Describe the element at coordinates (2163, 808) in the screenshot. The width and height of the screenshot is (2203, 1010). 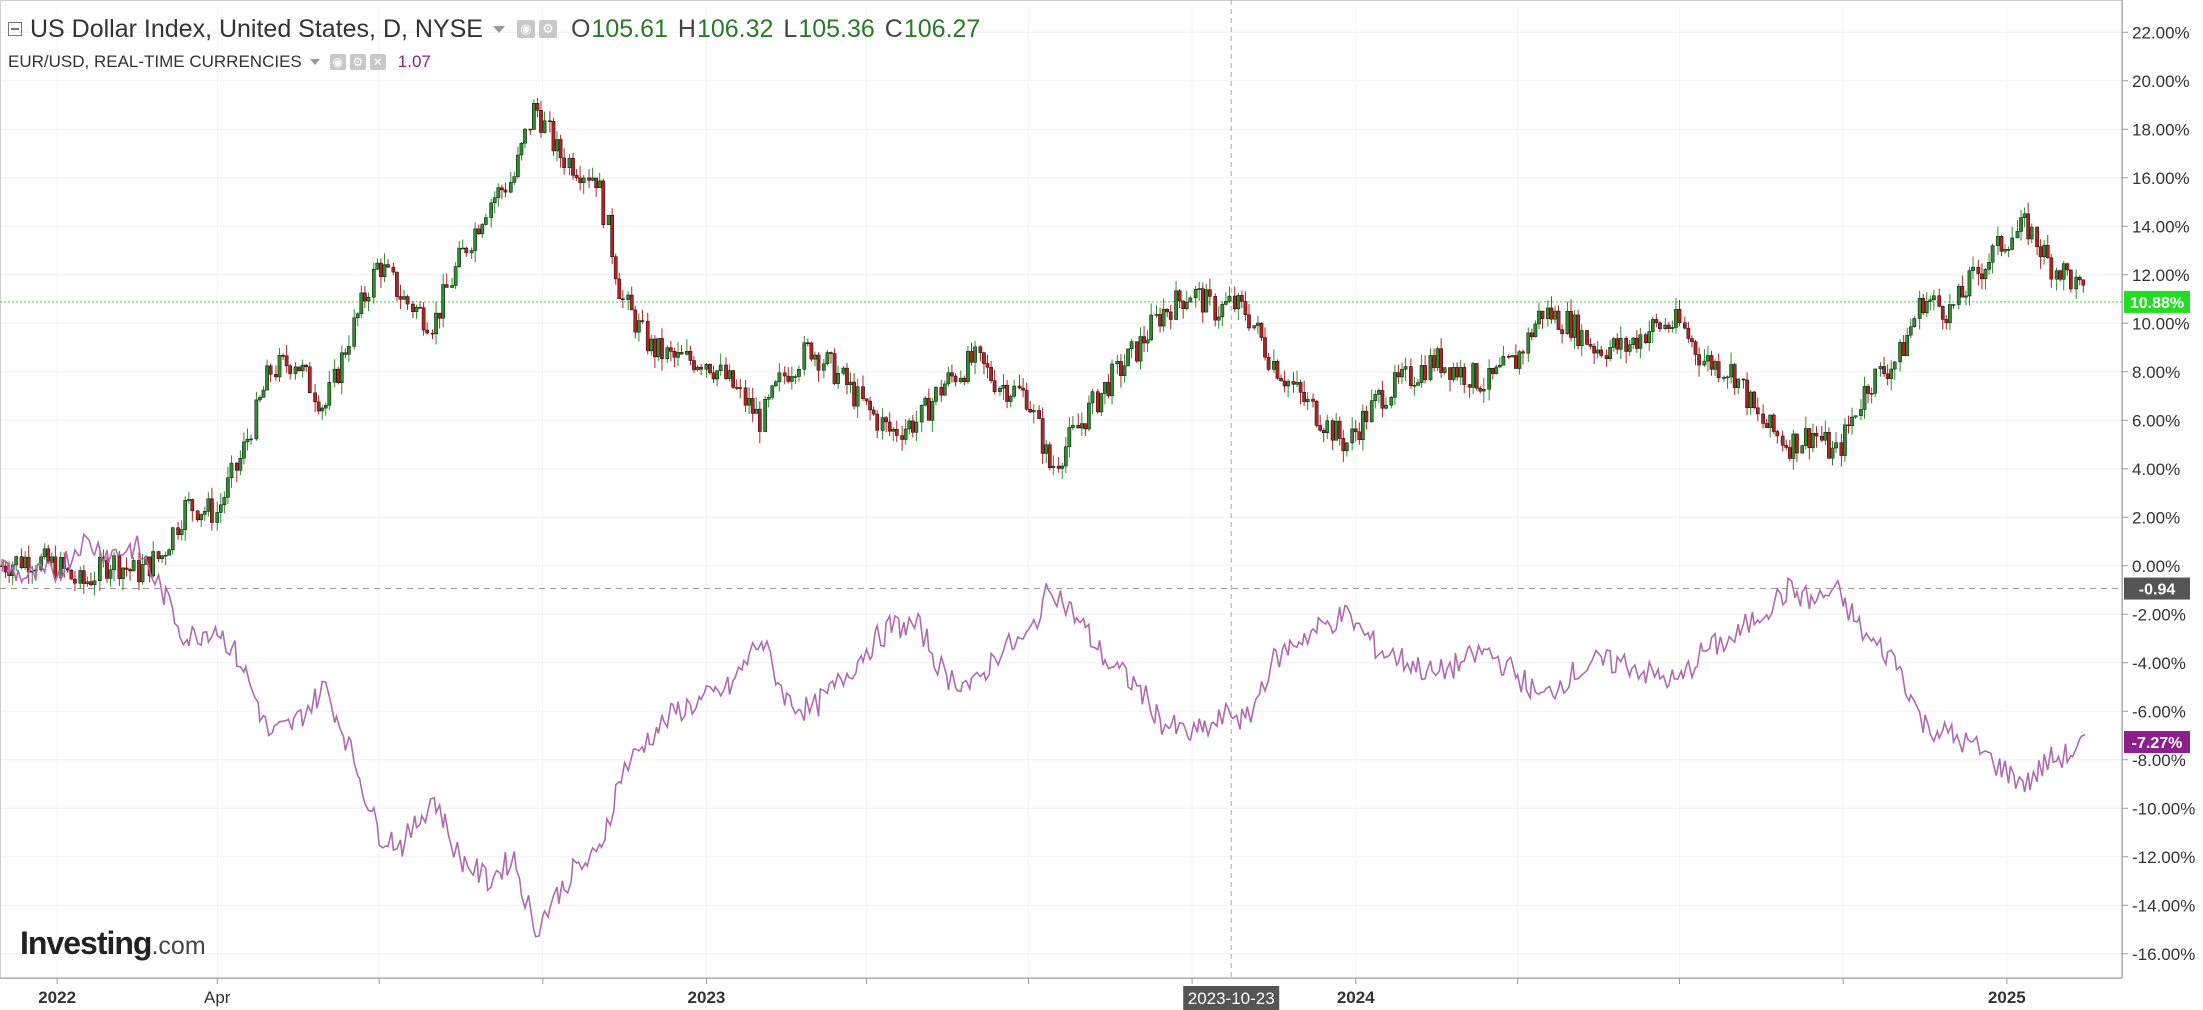
I see `y-tick-label: -10.00%` at that location.